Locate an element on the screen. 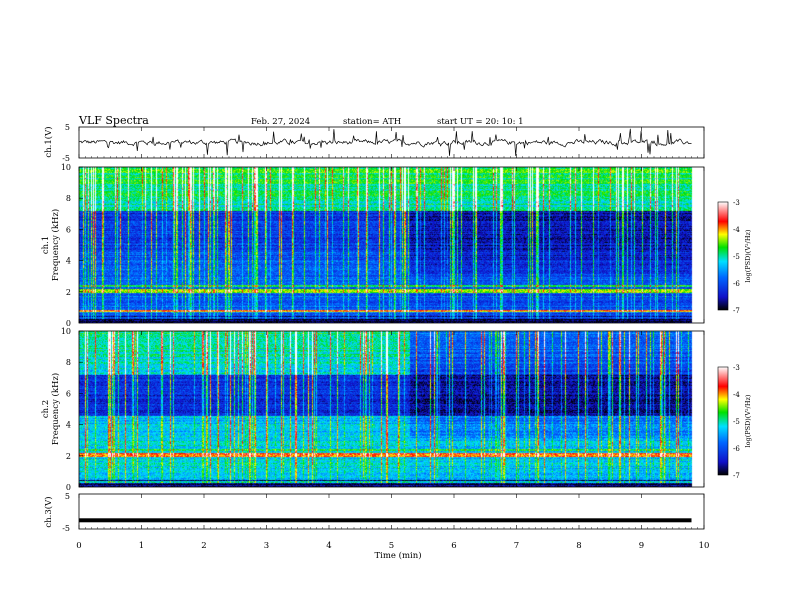 This screenshot has height=612, width=792. ch2-colorbar-ticks: -3 -4 -5 -6 -7 is located at coordinates (736, 422).